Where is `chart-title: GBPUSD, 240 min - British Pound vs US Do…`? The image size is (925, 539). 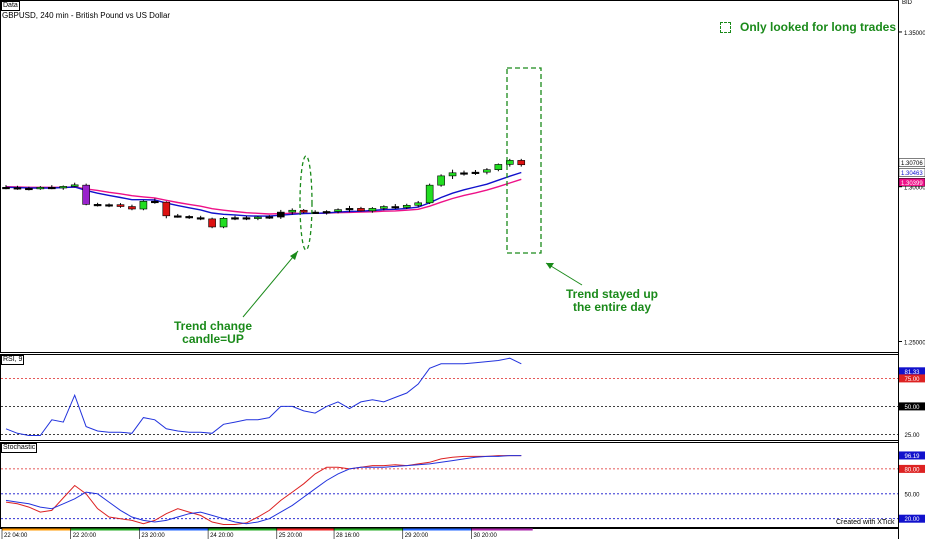 chart-title: GBPUSD, 240 min - British Pound vs US Do… is located at coordinates (86, 15).